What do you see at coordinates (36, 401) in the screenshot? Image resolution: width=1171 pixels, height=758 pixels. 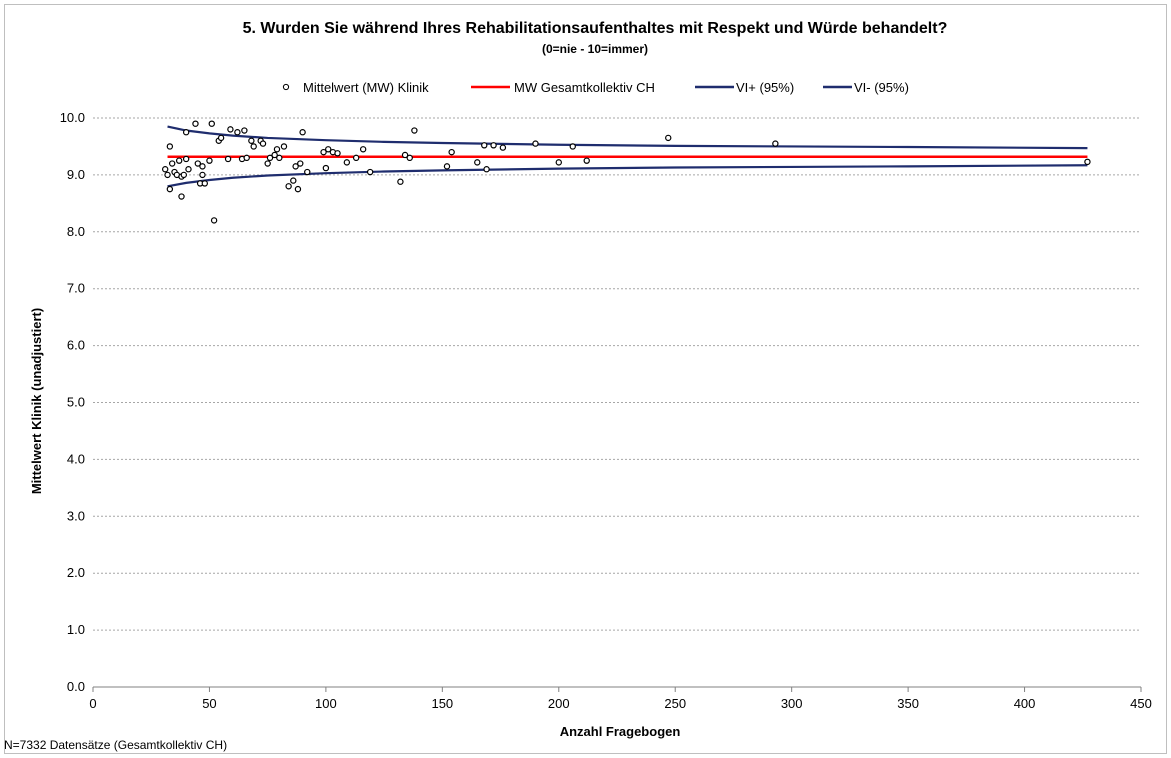 I see `y-axis-label: Mittelwert Klinik (unadjustiert)` at bounding box center [36, 401].